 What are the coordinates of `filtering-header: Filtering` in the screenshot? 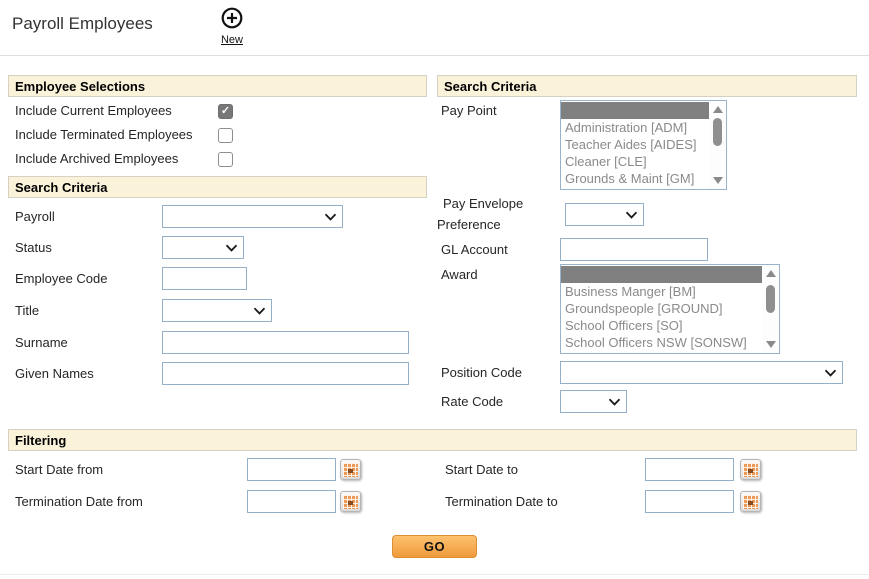 It's located at (432, 440).